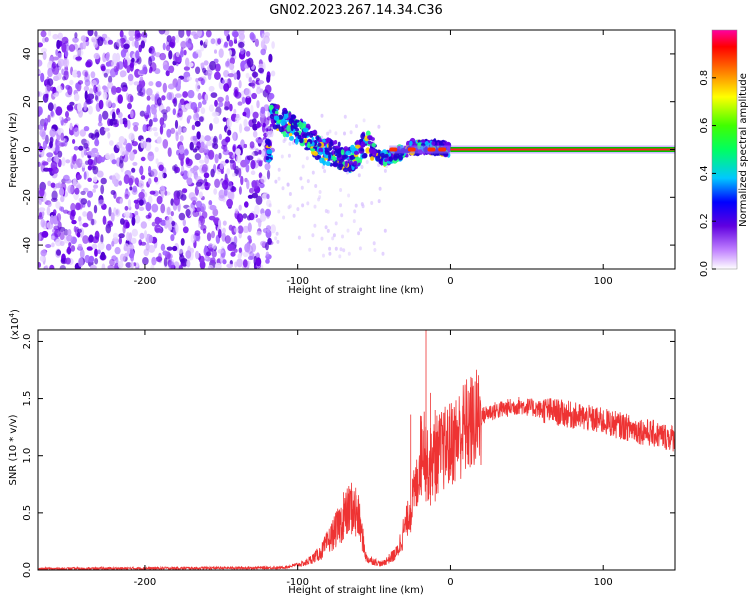 The image size is (750, 600). What do you see at coordinates (469, 138) in the screenshot?
I see `spectrogram-ridge` at bounding box center [469, 138].